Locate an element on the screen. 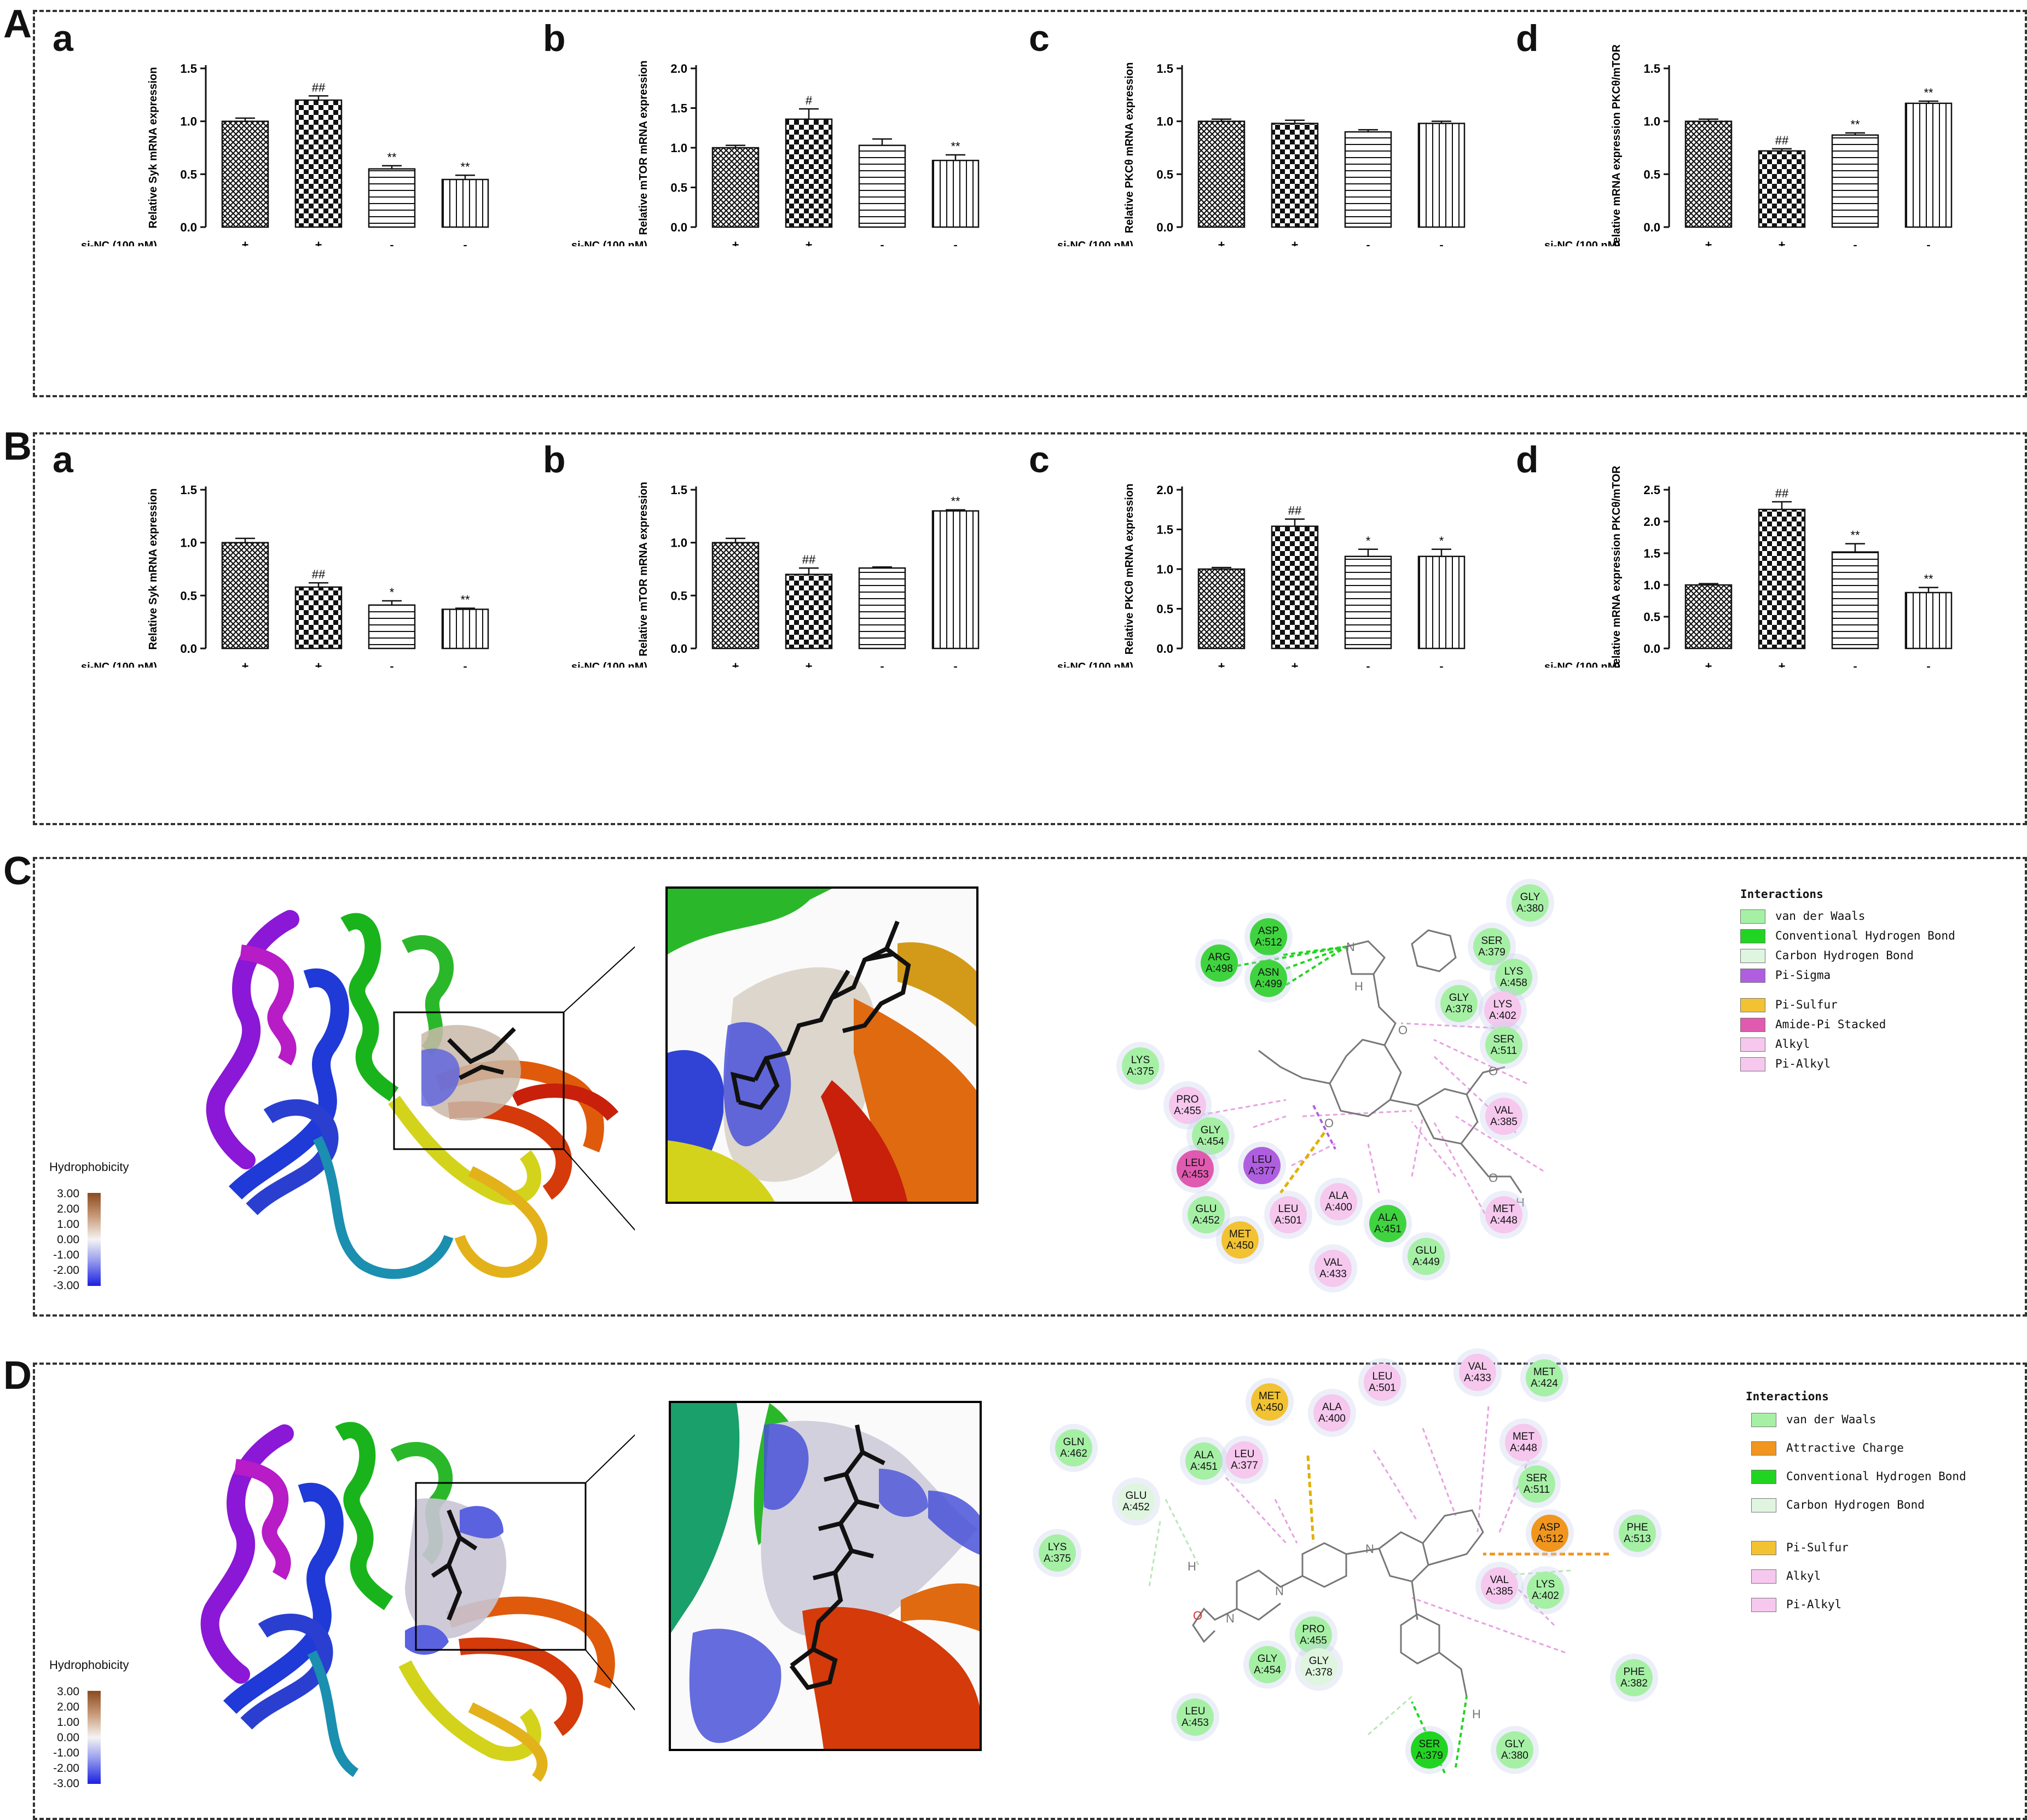 Image resolution: width=2027 pixels, height=1820 pixels. residue-node: LEU A:377 is located at coordinates (1244, 1460).